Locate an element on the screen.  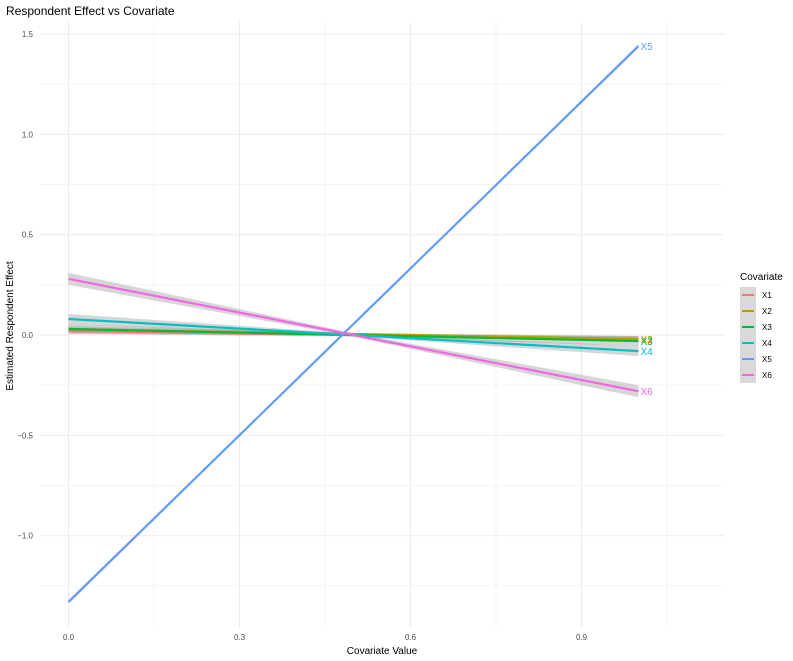
end-label-x3: X3 is located at coordinates (647, 342).